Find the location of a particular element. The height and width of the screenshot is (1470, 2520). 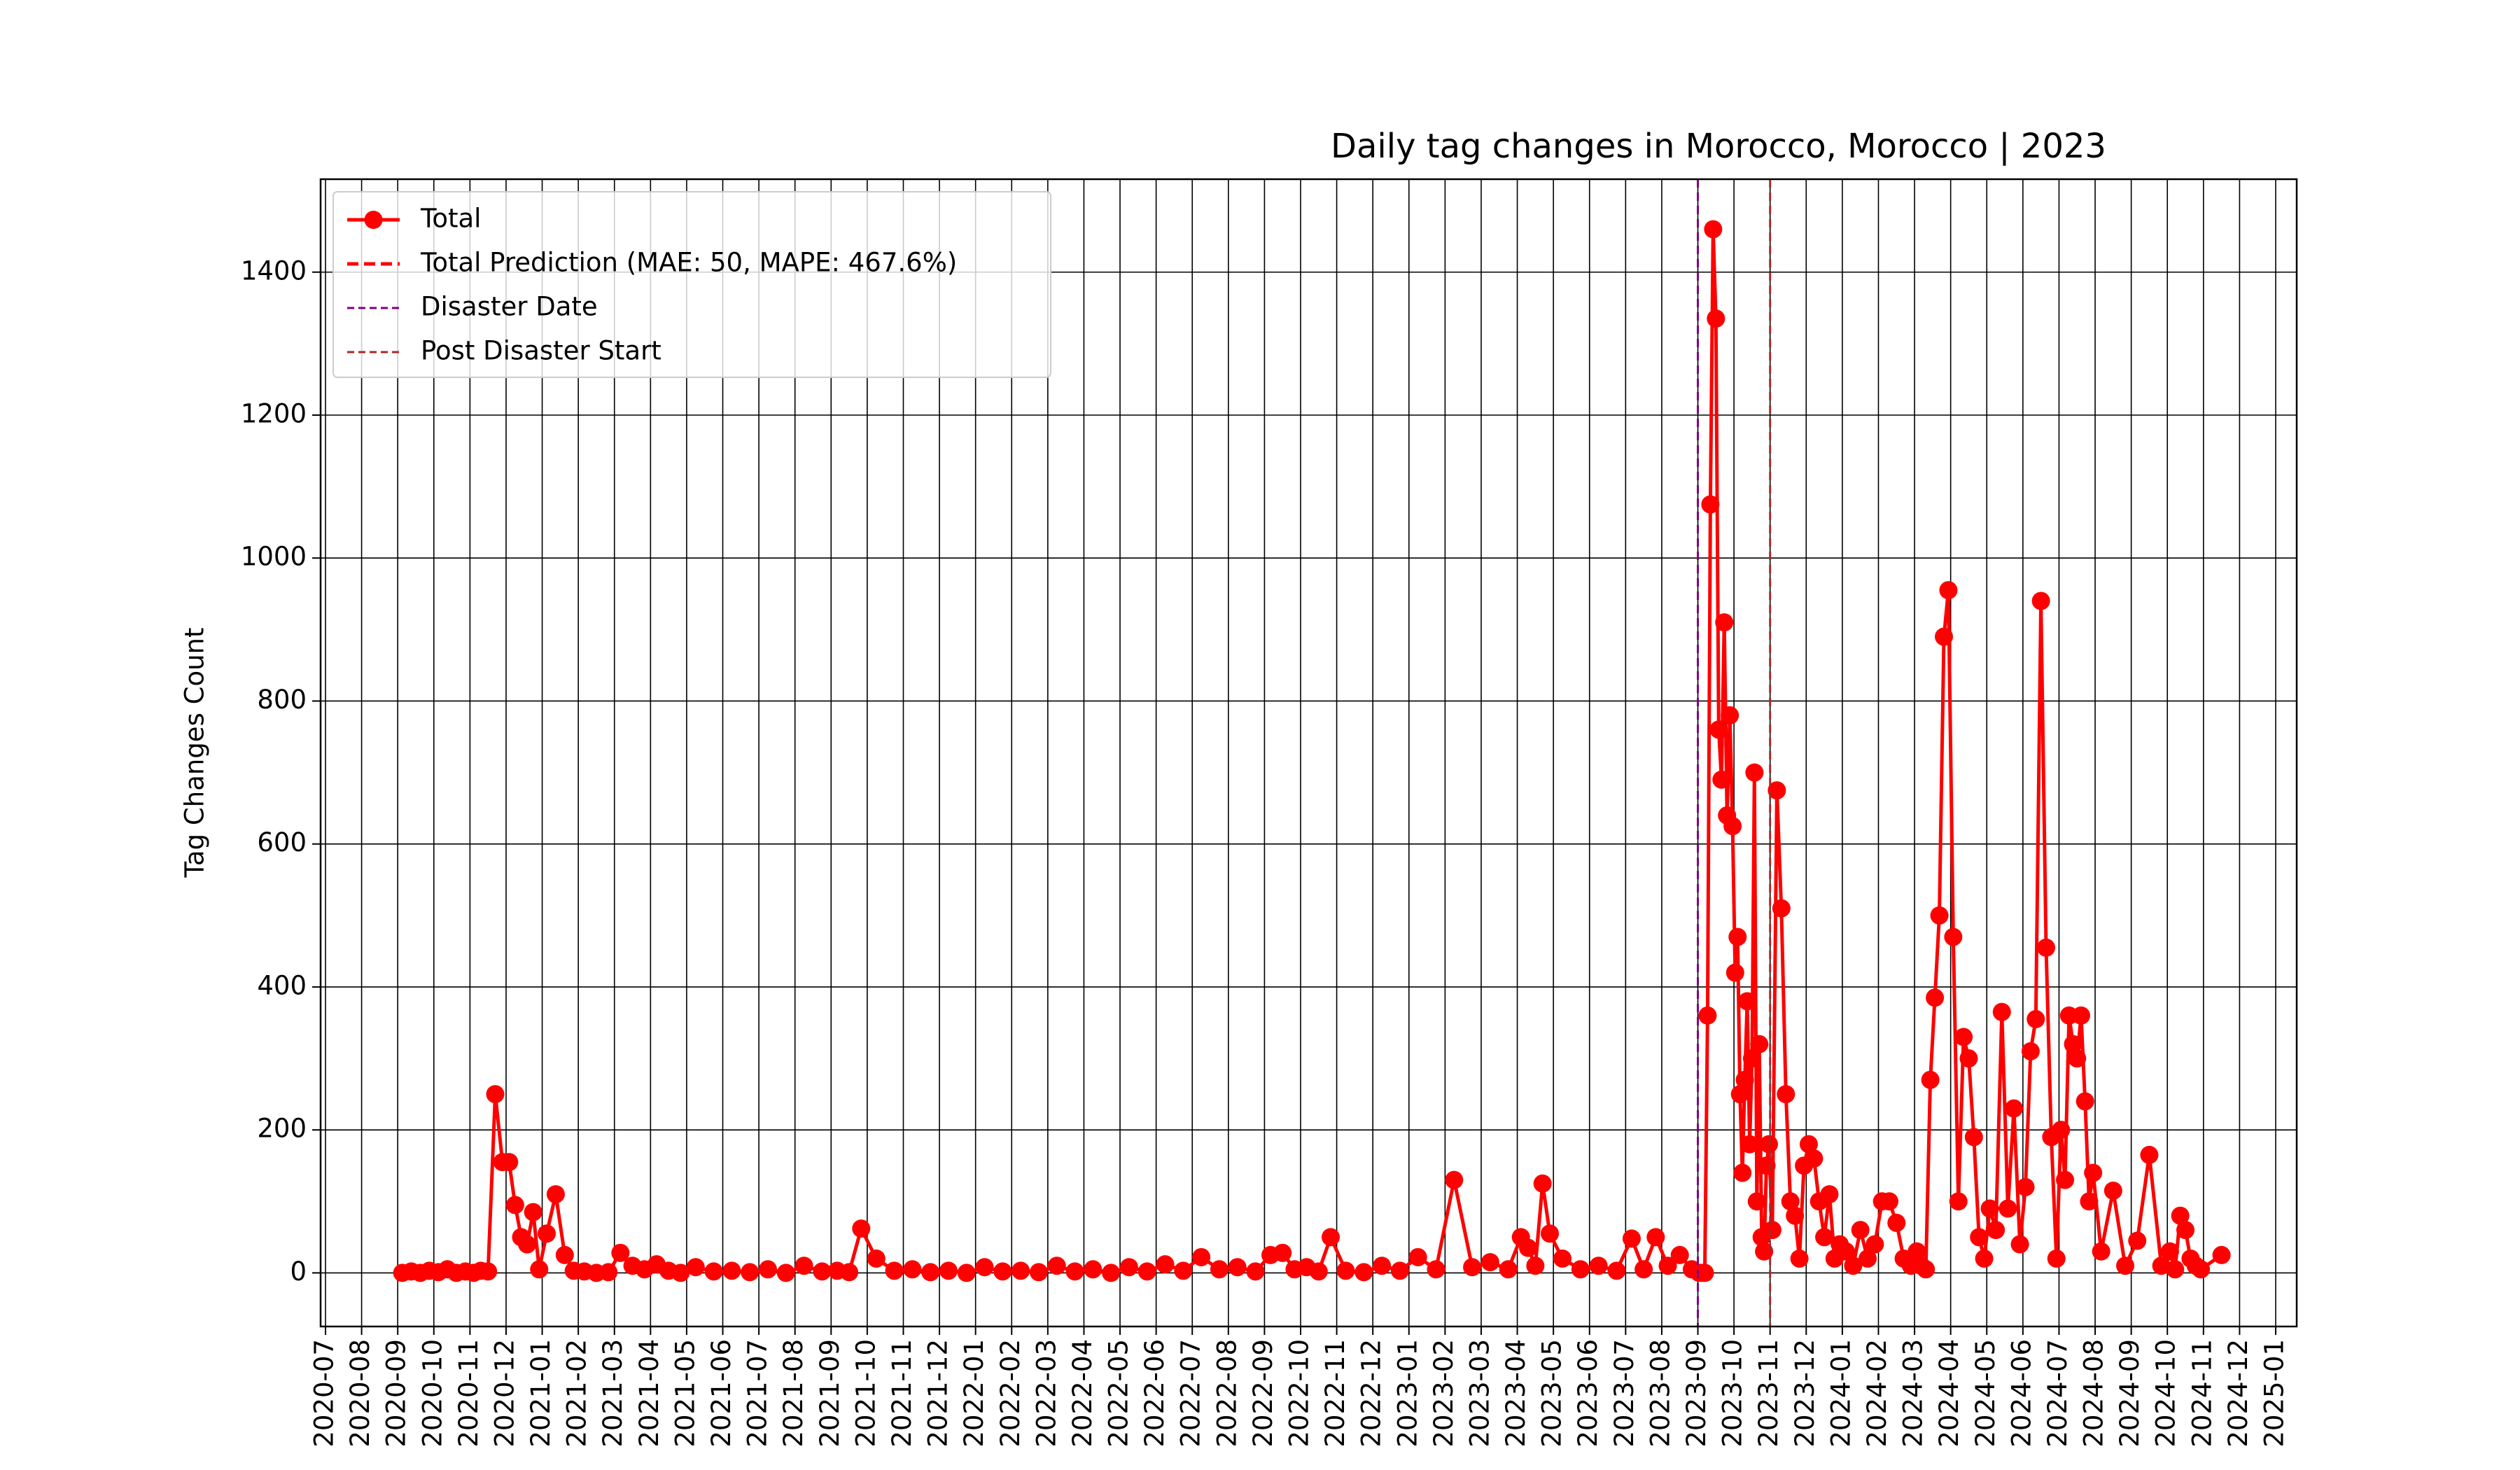

x-tick-label: 2022-09 is located at coordinates (1263, 1393).